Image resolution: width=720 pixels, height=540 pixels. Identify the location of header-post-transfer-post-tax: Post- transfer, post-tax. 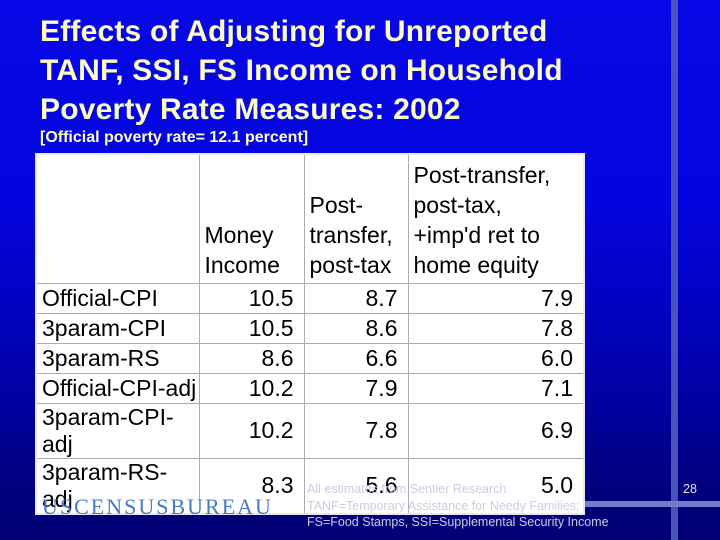
(356, 218).